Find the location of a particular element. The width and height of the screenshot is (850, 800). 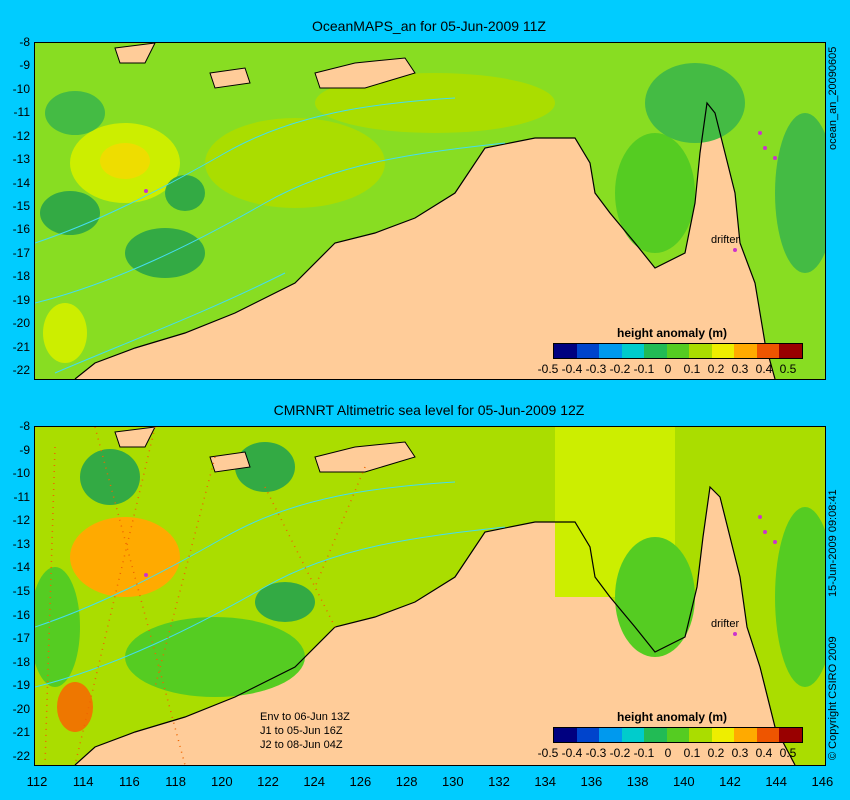

x-tick-label: 144 is located at coordinates (776, 781).